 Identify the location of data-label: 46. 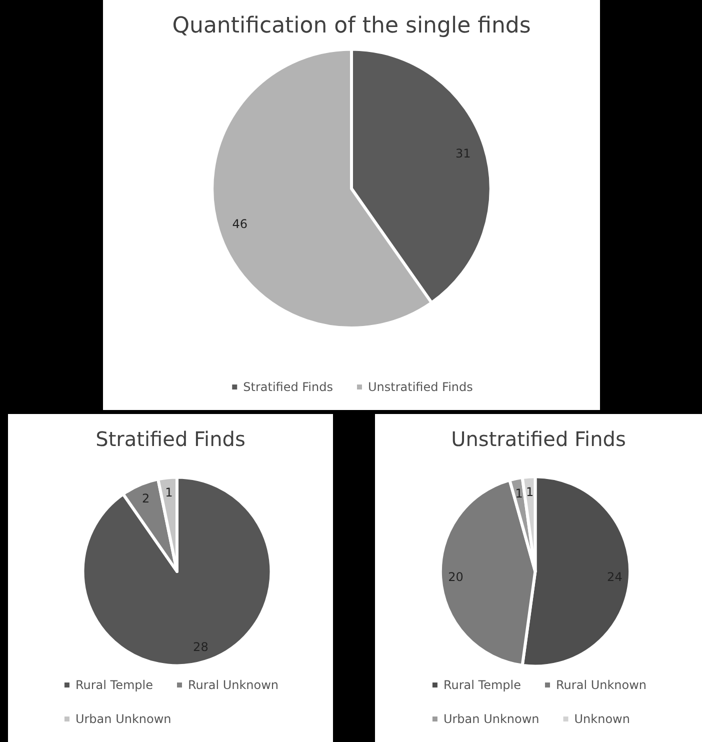
(240, 223).